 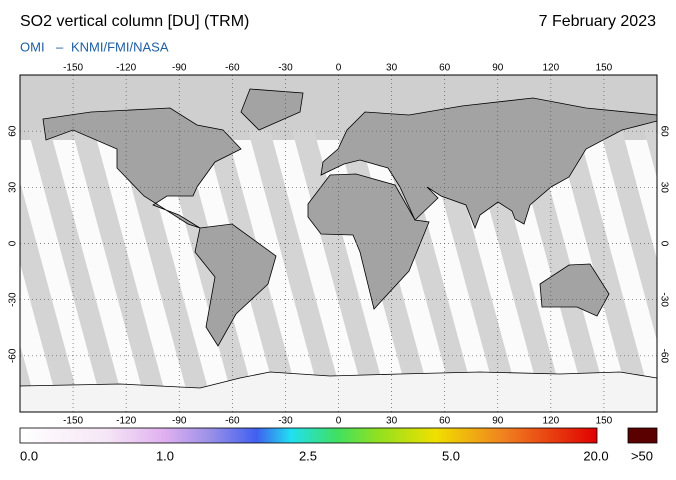 What do you see at coordinates (595, 455) in the screenshot?
I see `colorbar-label: 20.0` at bounding box center [595, 455].